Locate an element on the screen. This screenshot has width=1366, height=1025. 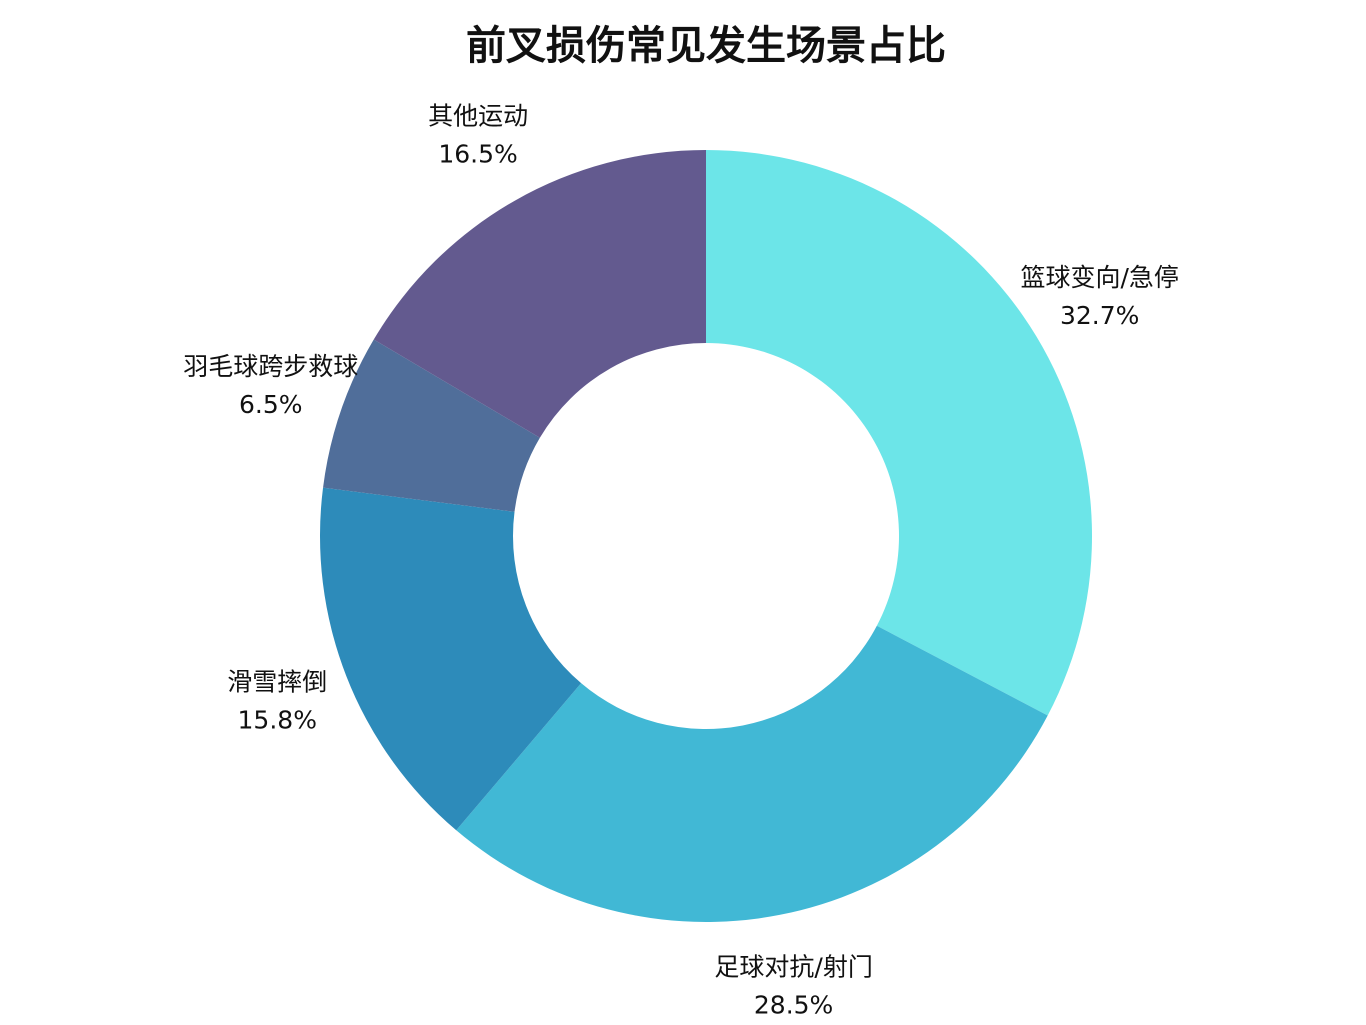
value-label: 16.5% is located at coordinates (477, 153).